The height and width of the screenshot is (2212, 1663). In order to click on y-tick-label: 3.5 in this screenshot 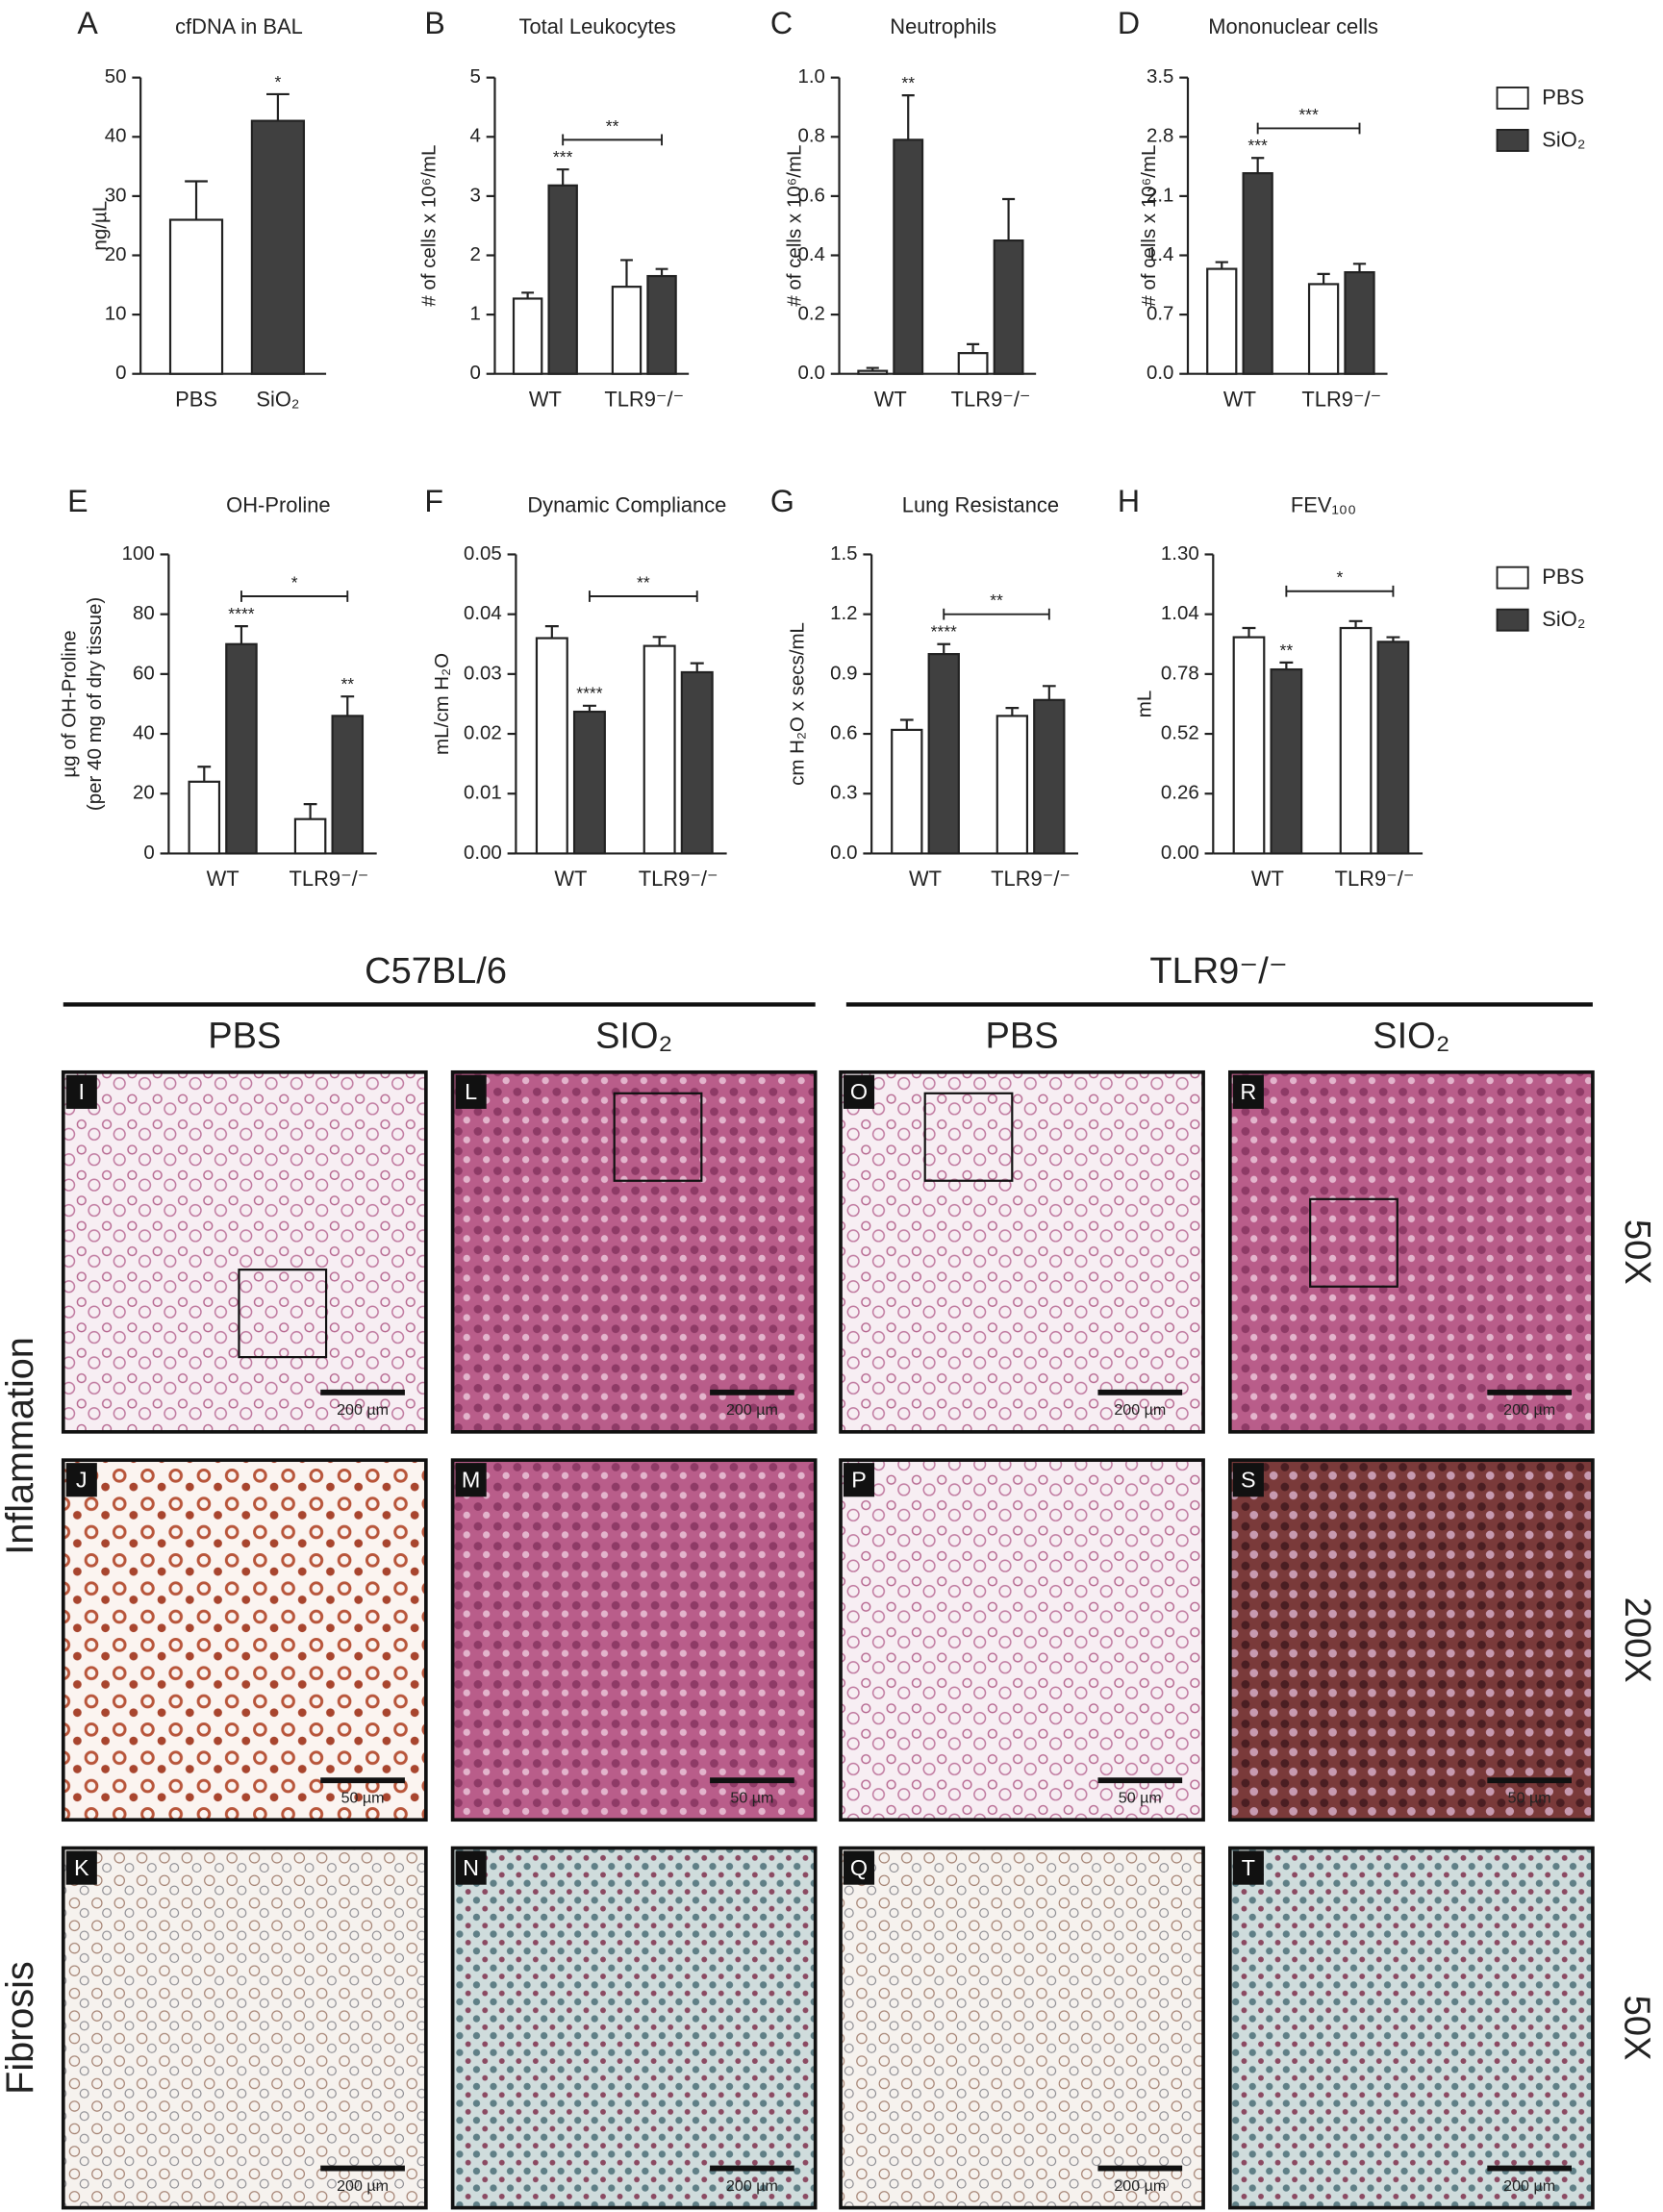, I will do `click(1160, 77)`.